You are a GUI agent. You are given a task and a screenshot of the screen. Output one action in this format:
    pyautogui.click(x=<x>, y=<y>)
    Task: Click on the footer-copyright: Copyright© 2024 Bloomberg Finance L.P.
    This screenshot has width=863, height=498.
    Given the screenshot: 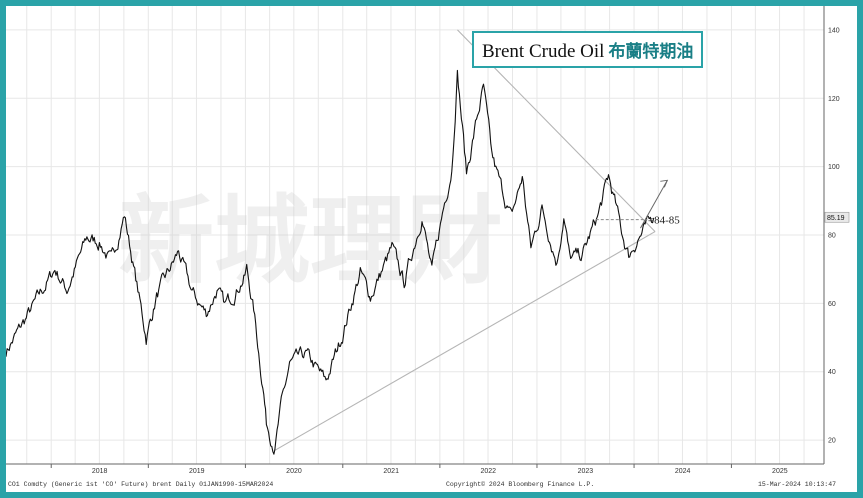 What is the action you would take?
    pyautogui.click(x=520, y=484)
    